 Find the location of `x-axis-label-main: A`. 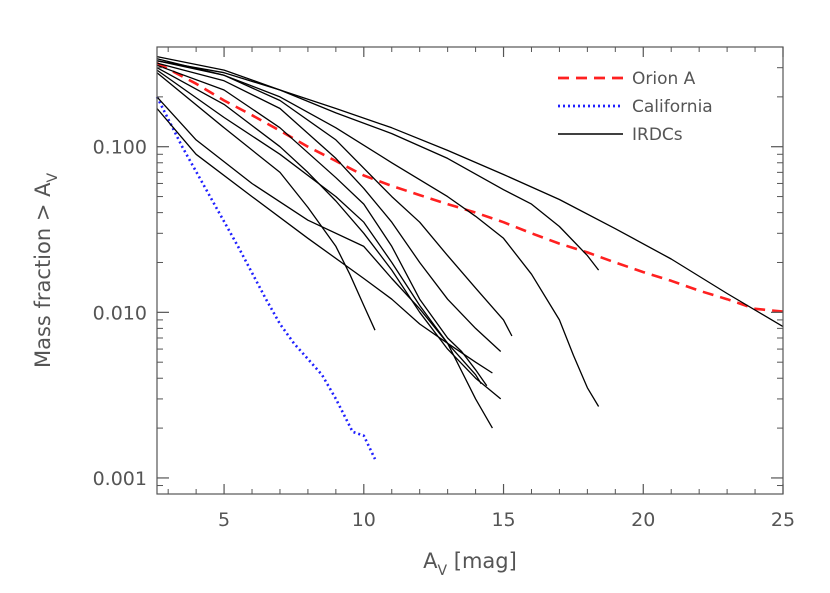

x-axis-label-main: A is located at coordinates (430, 561).